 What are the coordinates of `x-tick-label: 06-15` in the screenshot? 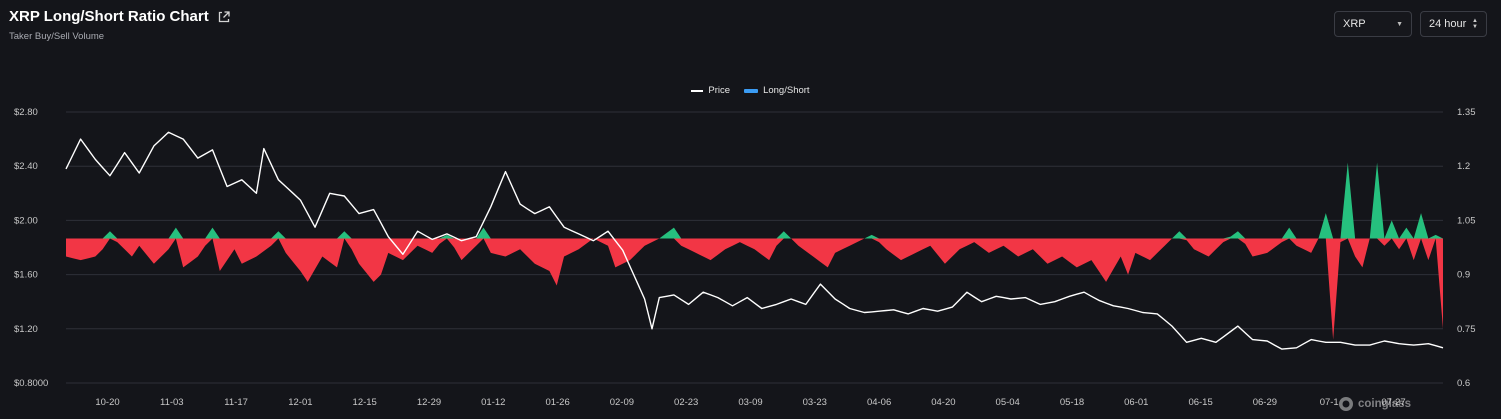 It's located at (1200, 402).